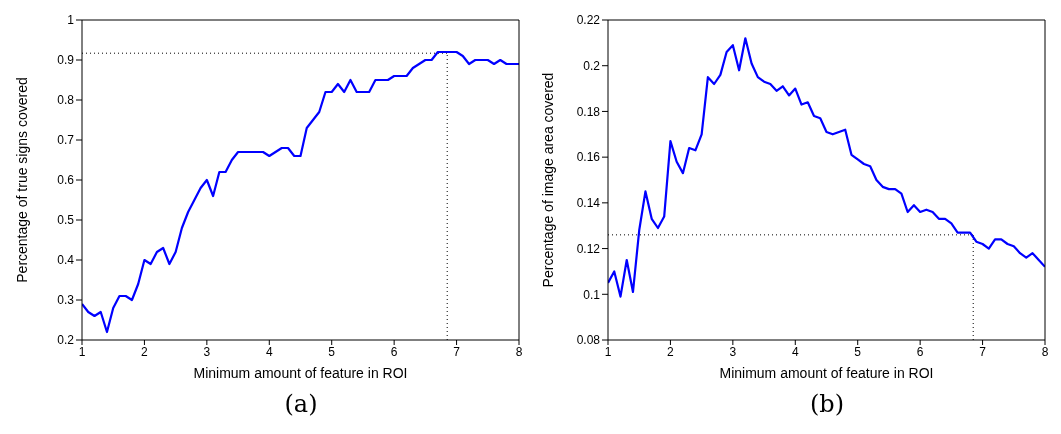  I want to click on y-tick-label: 0.14, so click(588, 203).